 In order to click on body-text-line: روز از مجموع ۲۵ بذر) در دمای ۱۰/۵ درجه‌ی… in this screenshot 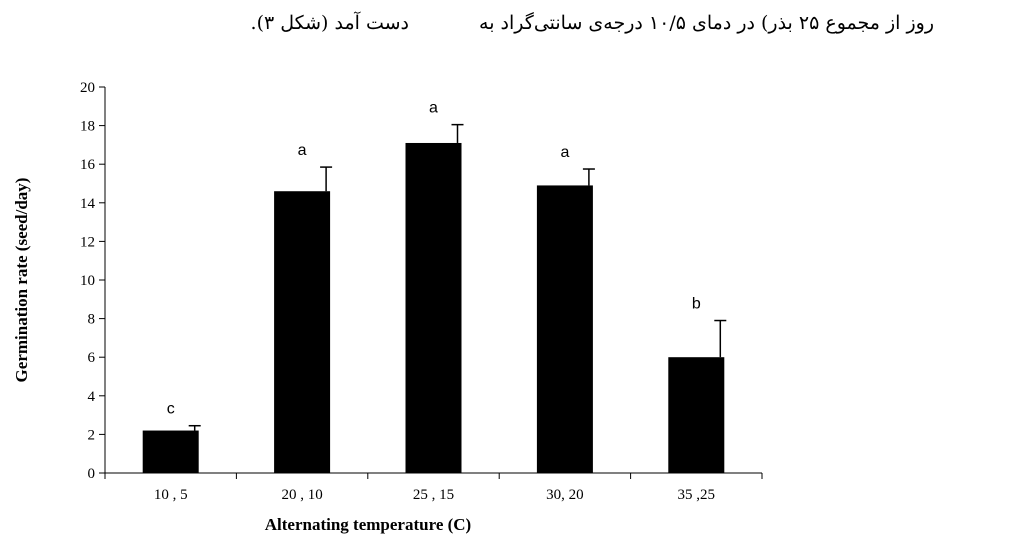, I will do `click(592, 23)`.